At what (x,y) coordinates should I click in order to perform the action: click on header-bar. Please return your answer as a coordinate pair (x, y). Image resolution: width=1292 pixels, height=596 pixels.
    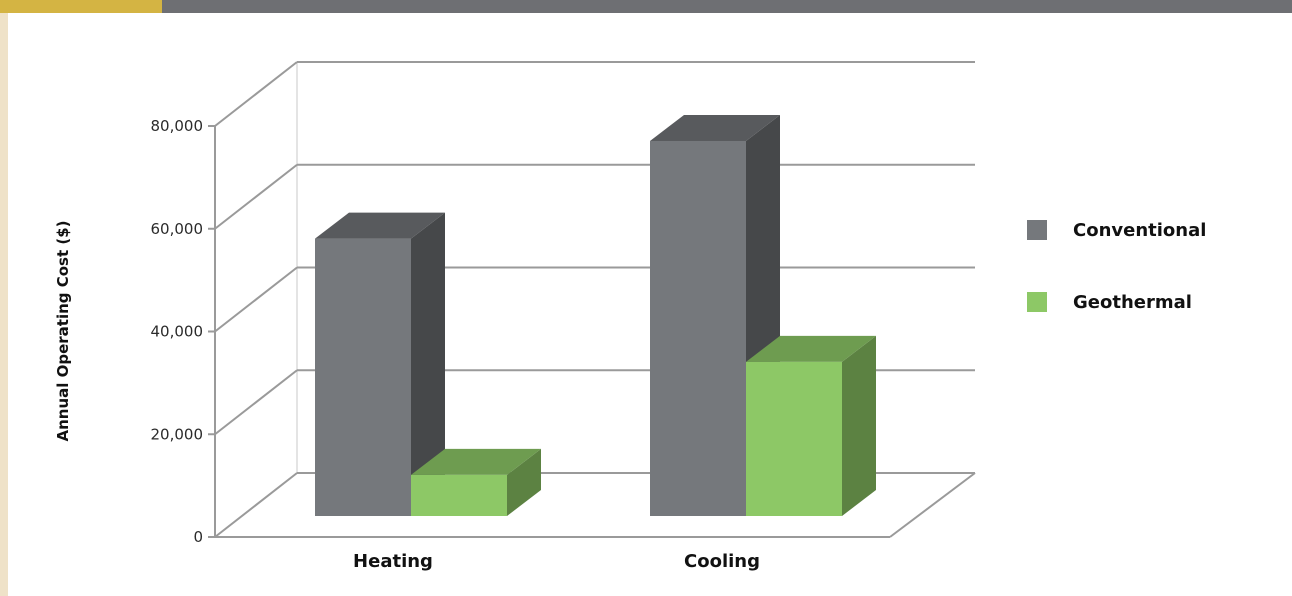
    Looking at the image, I should click on (727, 6).